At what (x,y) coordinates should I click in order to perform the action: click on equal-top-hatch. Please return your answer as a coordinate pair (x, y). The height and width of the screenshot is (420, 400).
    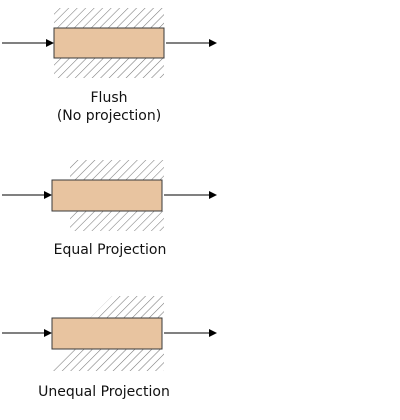
    Looking at the image, I should click on (117, 170).